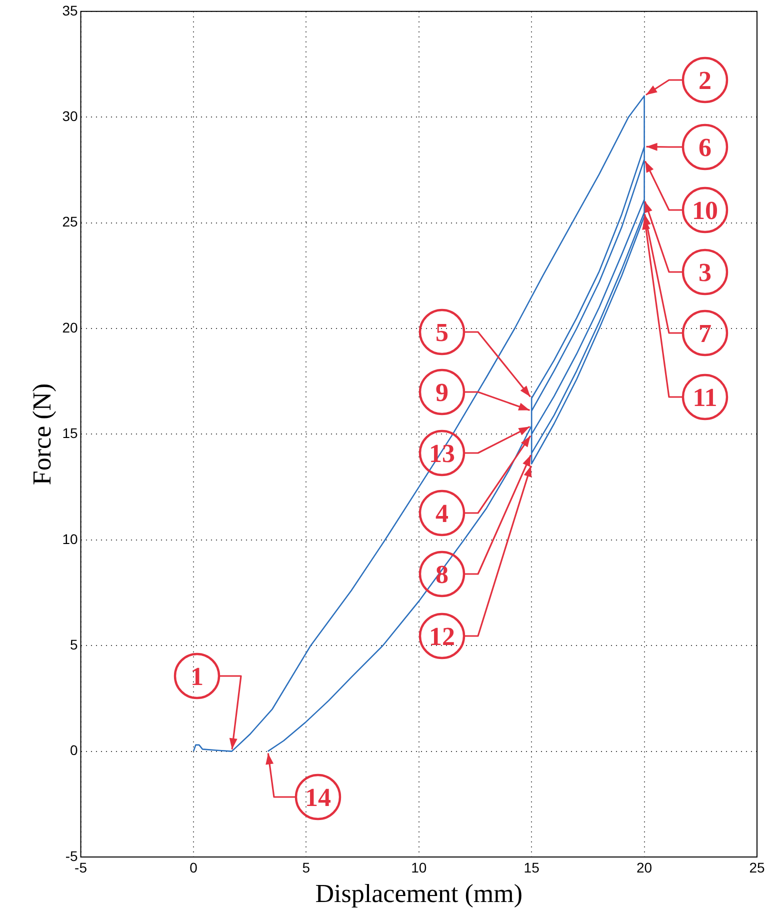  Describe the element at coordinates (705, 210) in the screenshot. I see `annotation: 10` at that location.